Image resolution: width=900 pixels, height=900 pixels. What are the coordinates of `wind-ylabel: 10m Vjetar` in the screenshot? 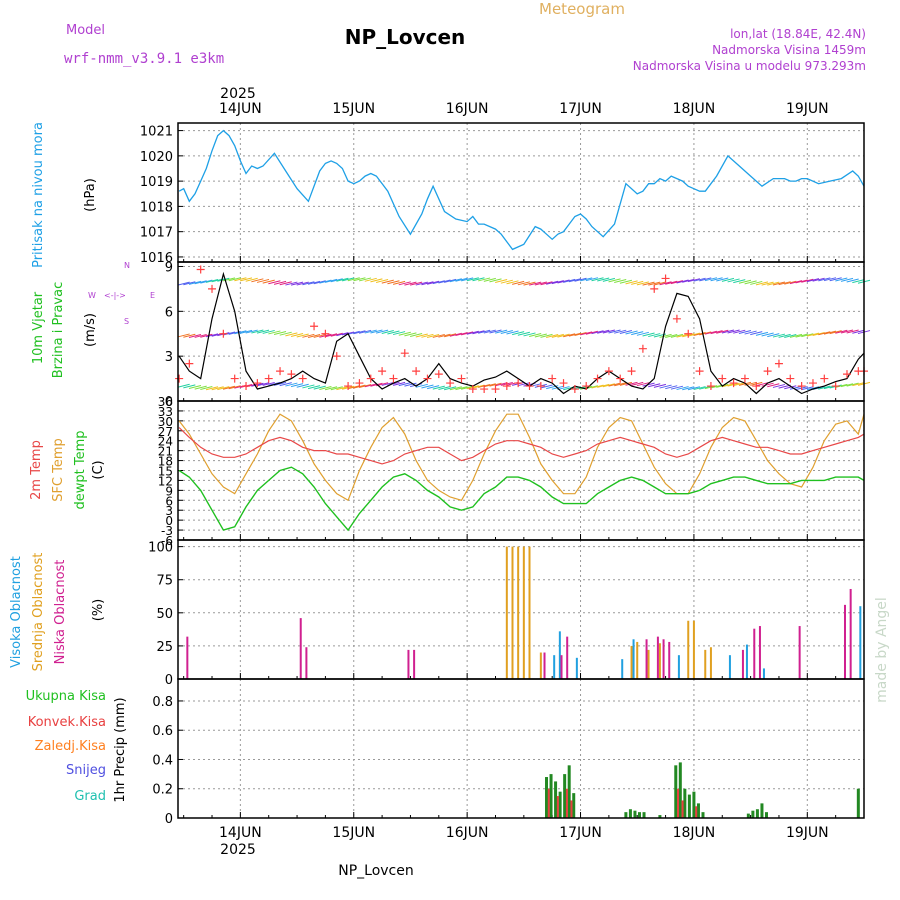 It's located at (38, 327).